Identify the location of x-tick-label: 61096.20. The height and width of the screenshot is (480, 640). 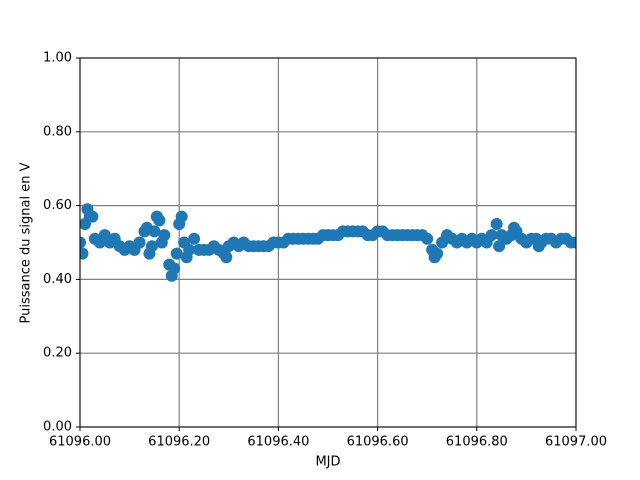
(179, 442).